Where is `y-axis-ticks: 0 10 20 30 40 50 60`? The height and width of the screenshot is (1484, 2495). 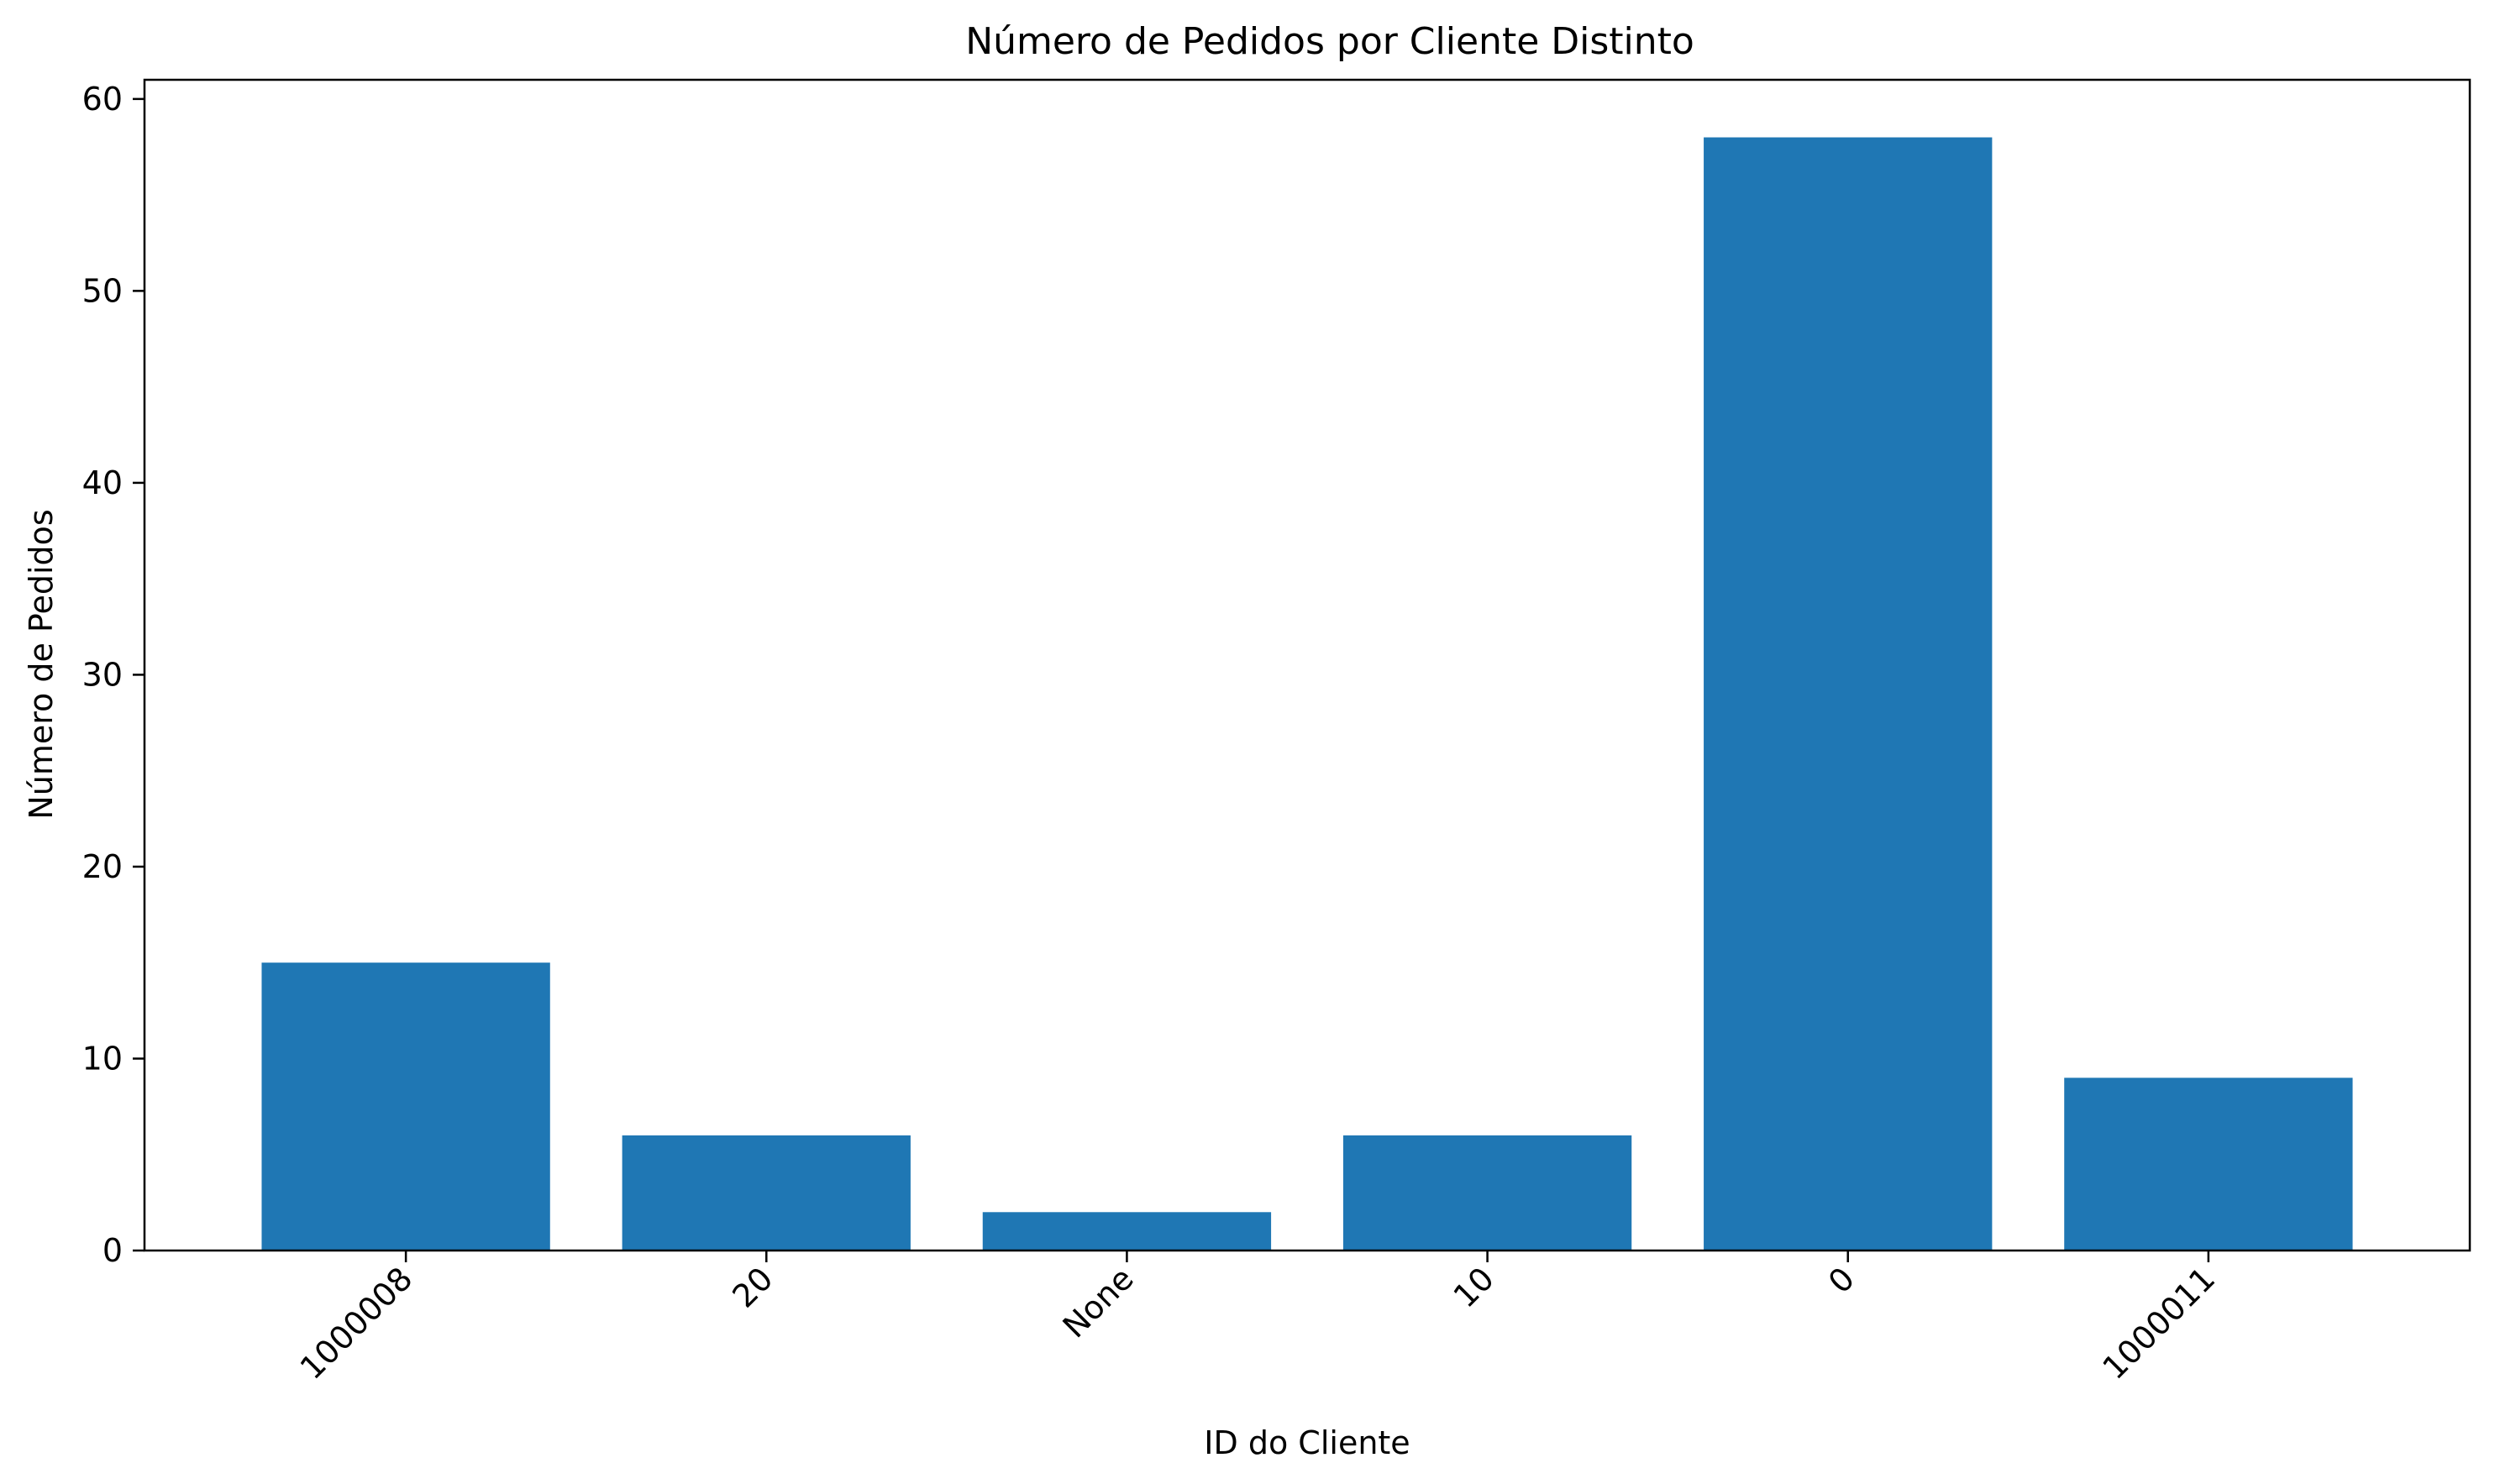 y-axis-ticks: 0 10 20 30 40 50 60 is located at coordinates (113, 675).